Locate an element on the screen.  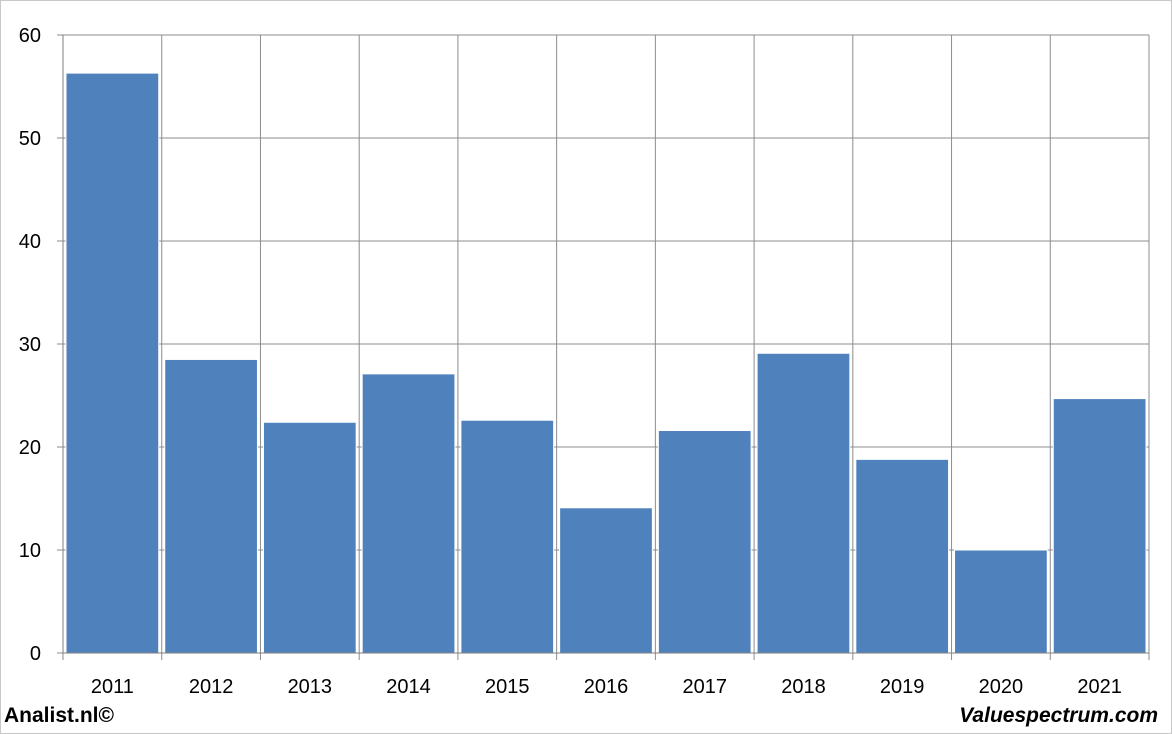
x-tick-label: 2012 is located at coordinates (211, 687).